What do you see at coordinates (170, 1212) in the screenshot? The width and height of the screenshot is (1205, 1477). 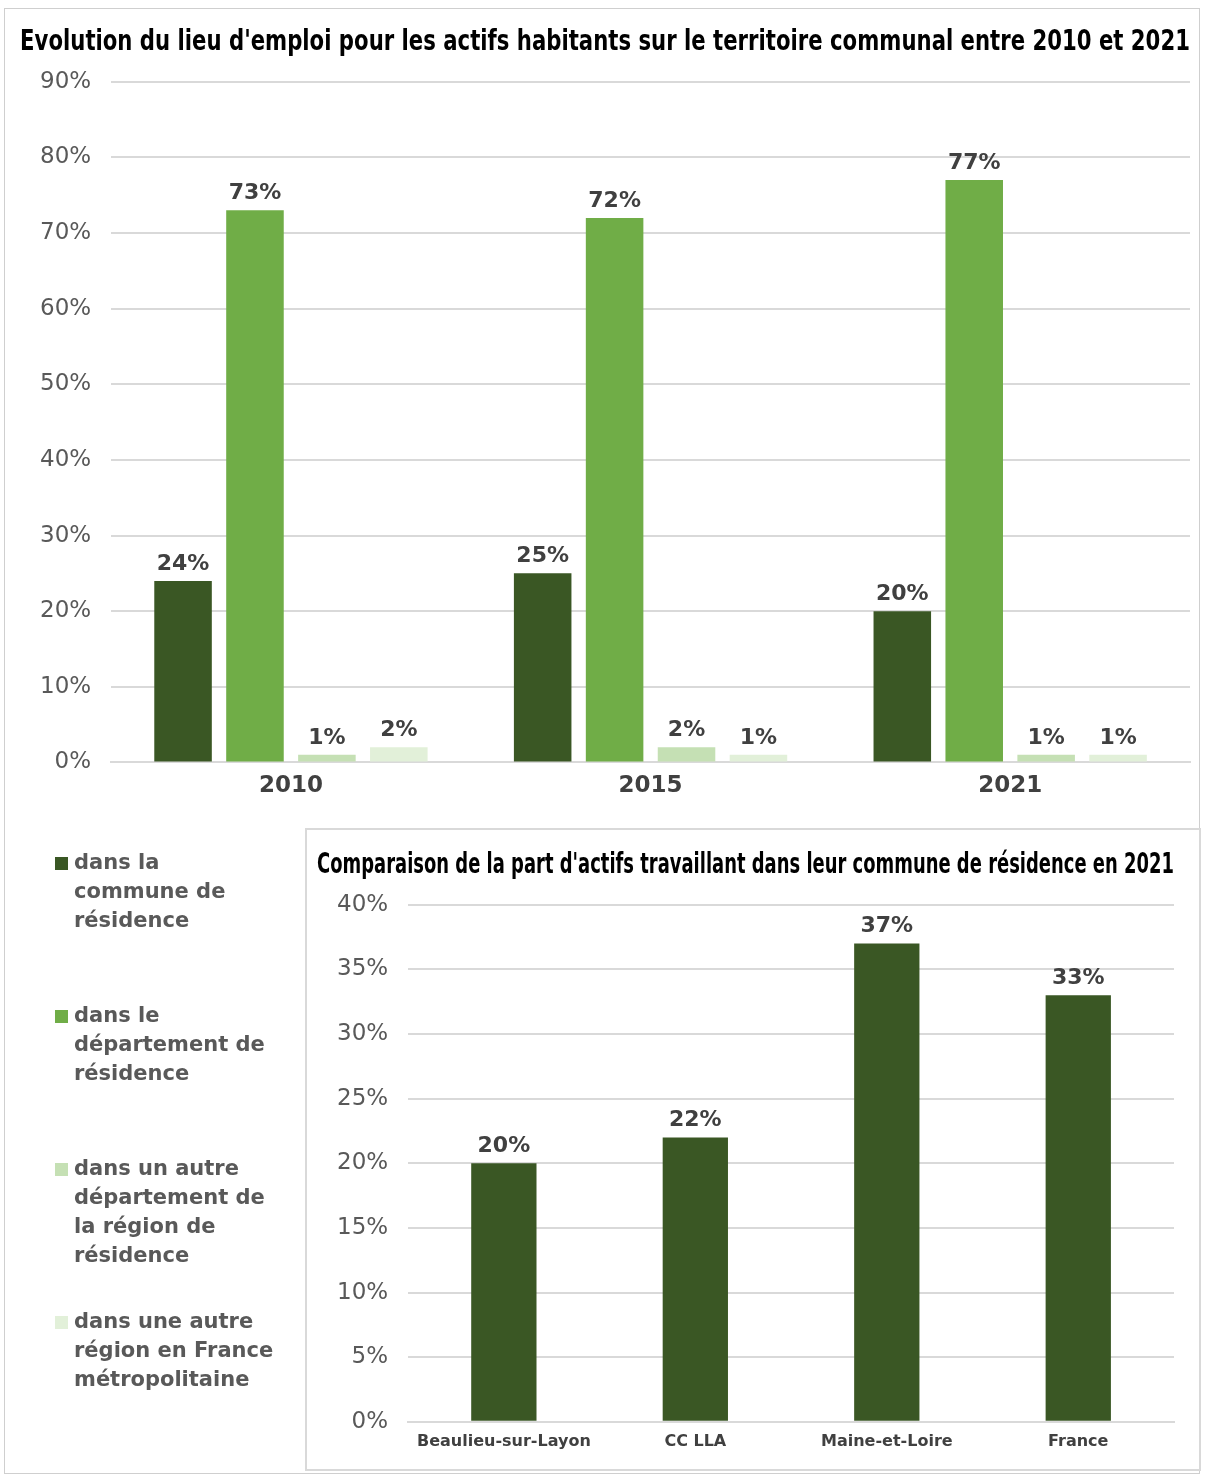 I see `legend-label: dans un autre département de la région de résidence` at bounding box center [170, 1212].